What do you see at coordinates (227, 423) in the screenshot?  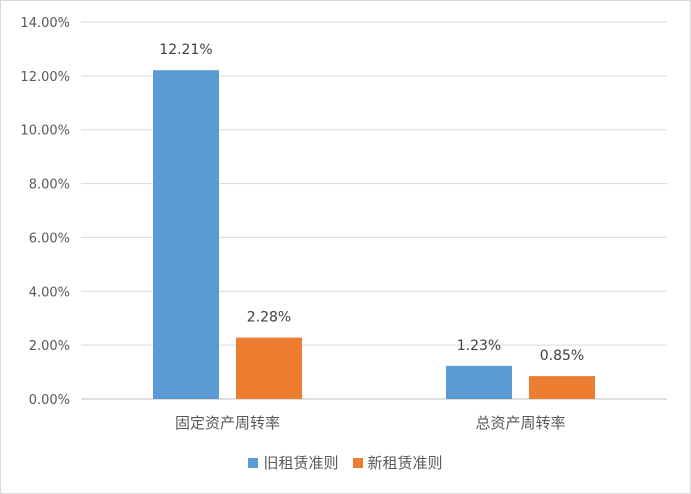 I see `x-category-label: 固定资产周转率` at bounding box center [227, 423].